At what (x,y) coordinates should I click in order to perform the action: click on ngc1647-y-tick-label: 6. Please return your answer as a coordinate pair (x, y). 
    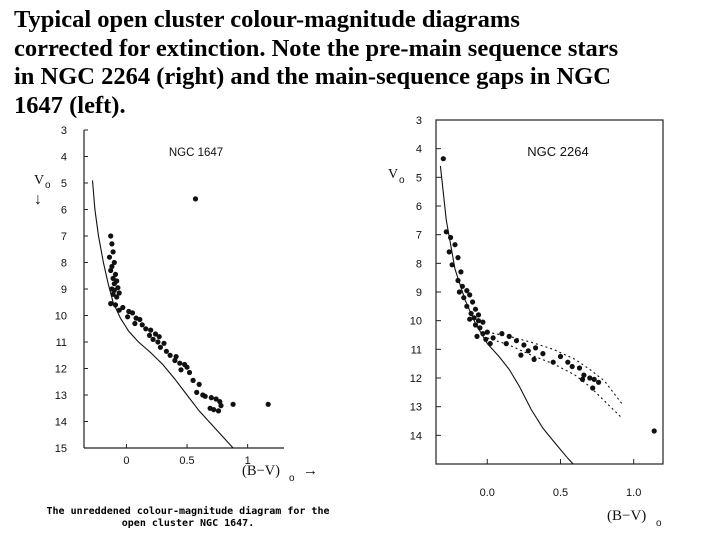
    Looking at the image, I should click on (64, 211).